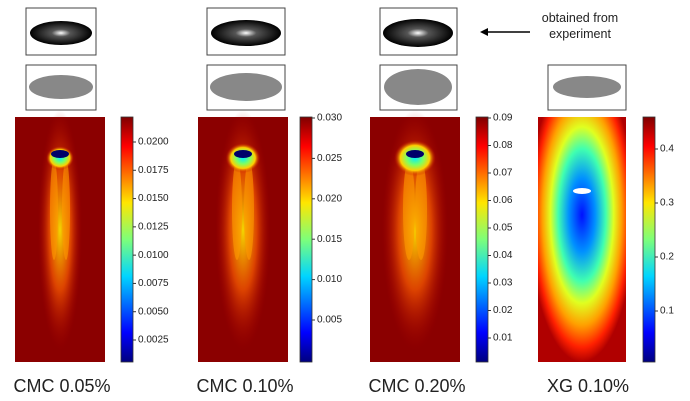  Describe the element at coordinates (667, 311) in the screenshot. I see `colorbar-tick-label: 0.1` at that location.